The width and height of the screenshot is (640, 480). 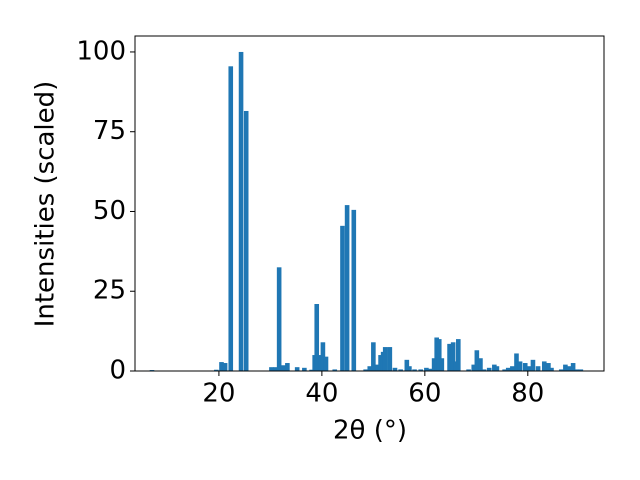 What do you see at coordinates (321, 394) in the screenshot?
I see `x-tick-label: 40` at bounding box center [321, 394].